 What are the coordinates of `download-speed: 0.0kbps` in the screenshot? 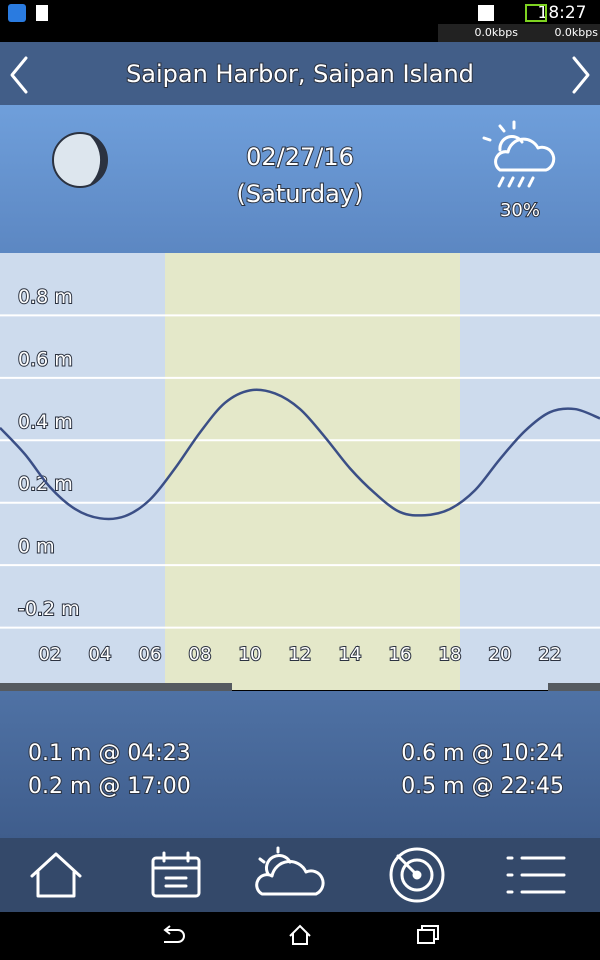 It's located at (576, 32).